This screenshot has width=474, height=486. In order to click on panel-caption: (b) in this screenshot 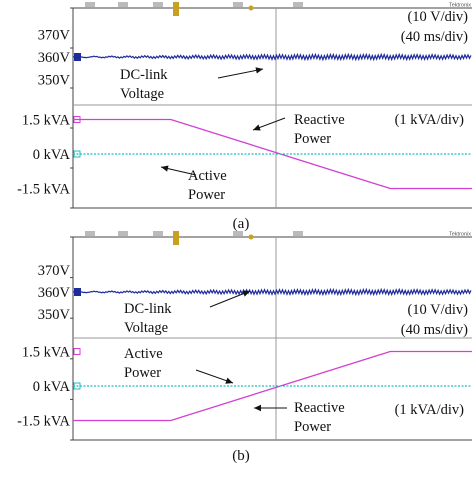, I will do `click(241, 456)`.